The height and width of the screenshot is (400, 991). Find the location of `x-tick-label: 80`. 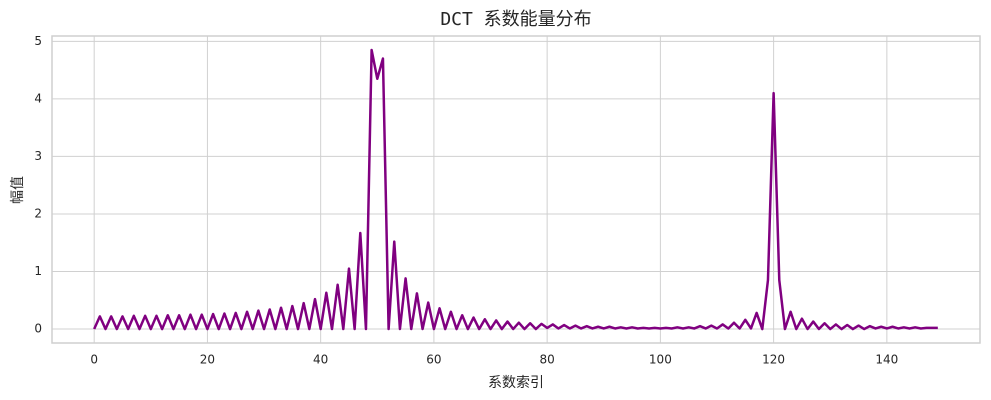

x-tick-label: 80 is located at coordinates (547, 360).